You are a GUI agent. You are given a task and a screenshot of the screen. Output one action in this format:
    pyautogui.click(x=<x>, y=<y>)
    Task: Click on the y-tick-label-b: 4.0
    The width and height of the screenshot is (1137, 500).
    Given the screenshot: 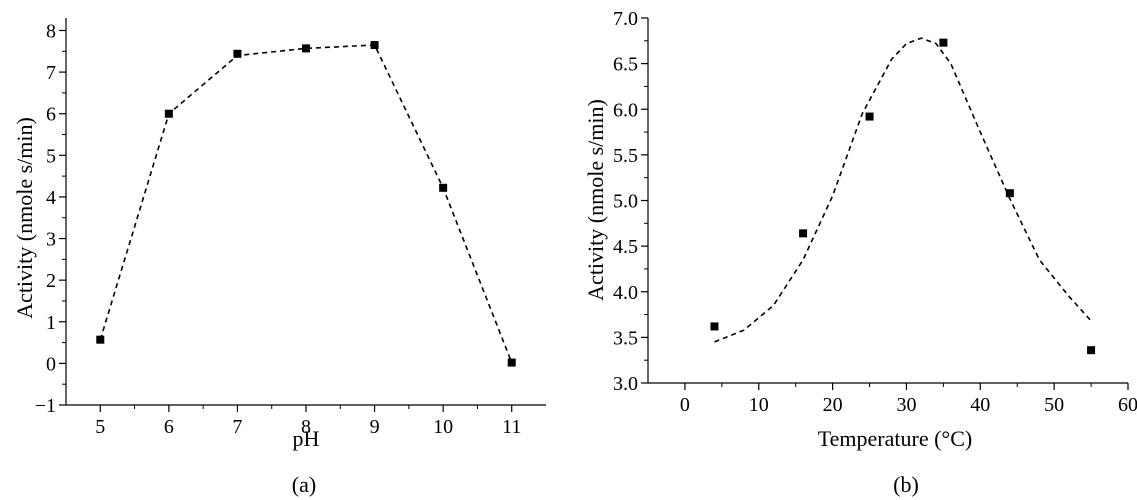 What is the action you would take?
    pyautogui.click(x=625, y=293)
    